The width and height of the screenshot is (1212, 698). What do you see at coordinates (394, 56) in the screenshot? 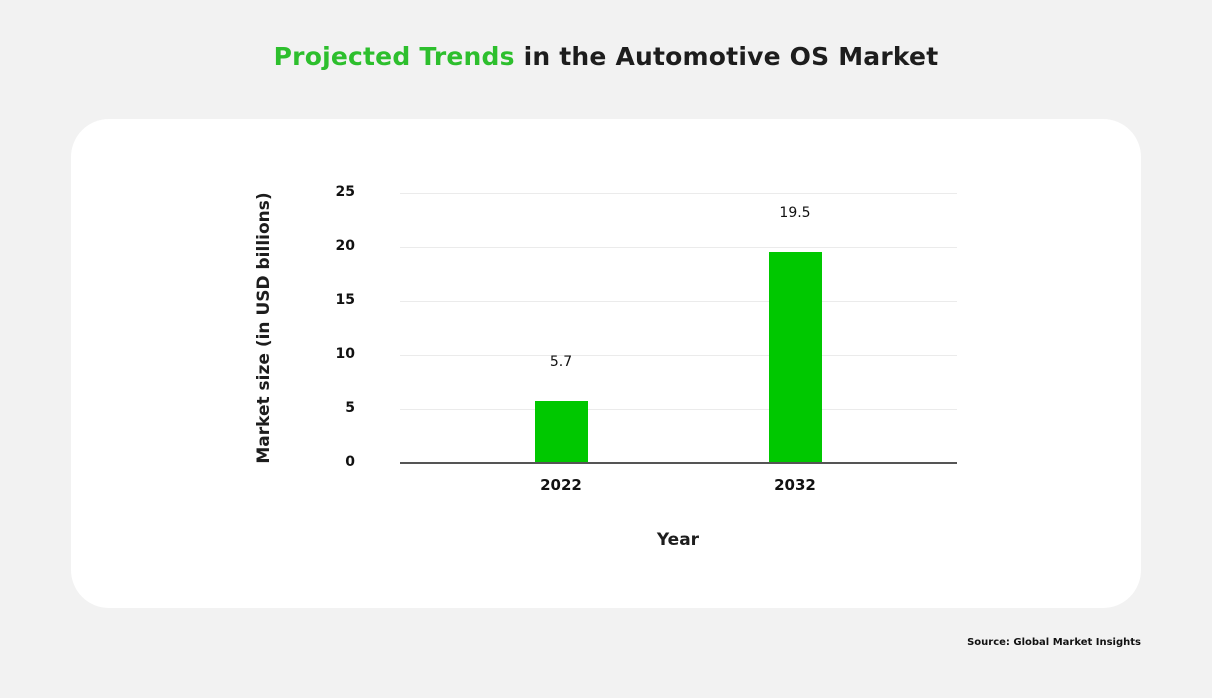
I see `title-highlight: Projected Trends` at bounding box center [394, 56].